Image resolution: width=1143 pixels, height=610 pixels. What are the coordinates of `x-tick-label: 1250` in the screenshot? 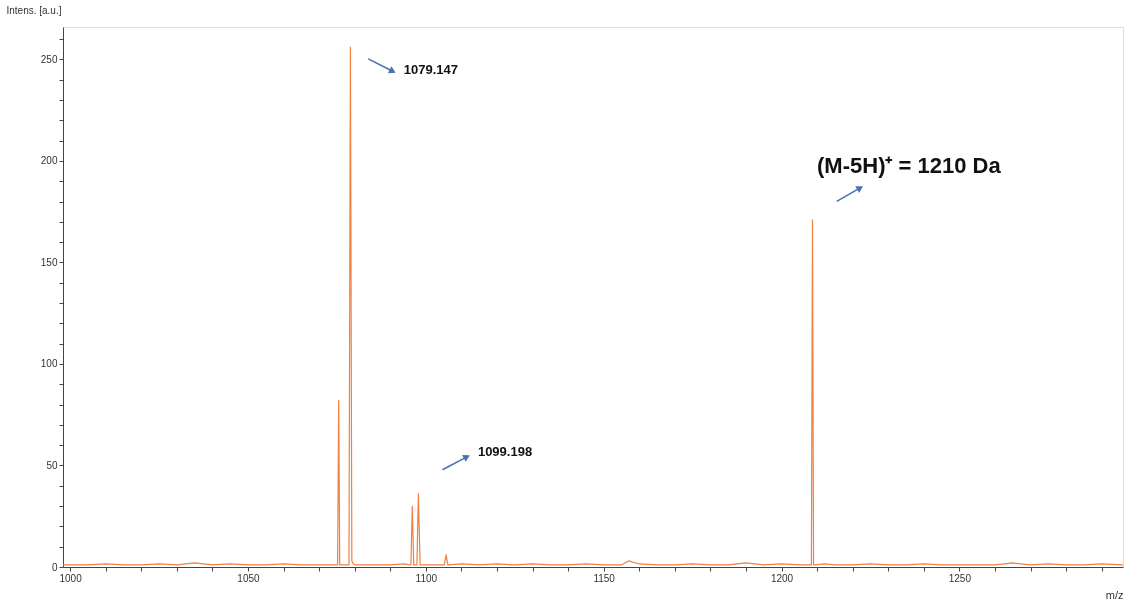 It's located at (960, 578).